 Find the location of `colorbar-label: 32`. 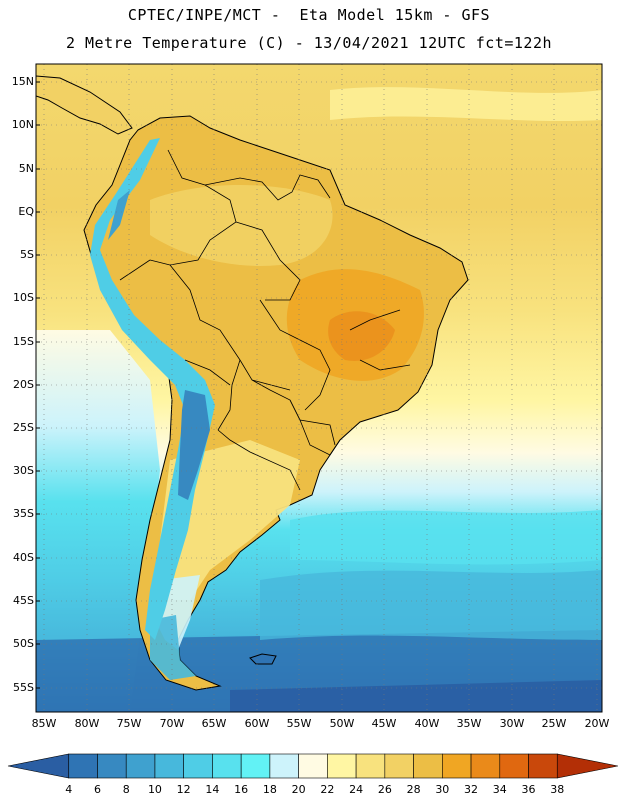

colorbar-label: 32 is located at coordinates (471, 789).